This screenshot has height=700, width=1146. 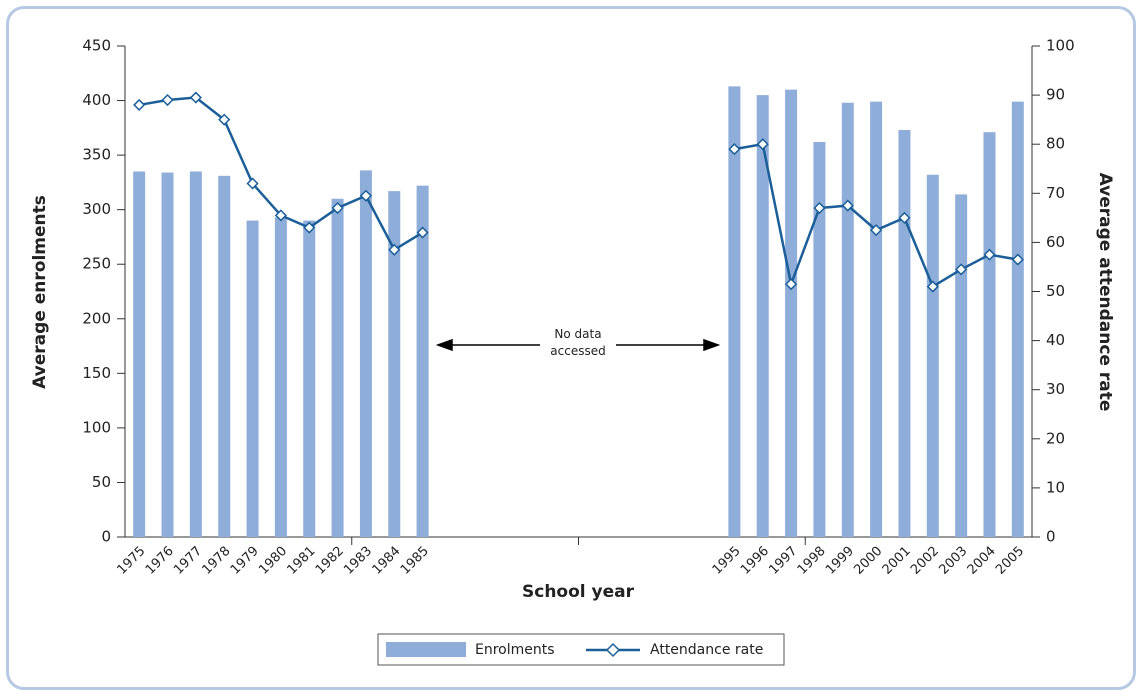 I want to click on y-tick-label: 0, so click(x=106, y=537).